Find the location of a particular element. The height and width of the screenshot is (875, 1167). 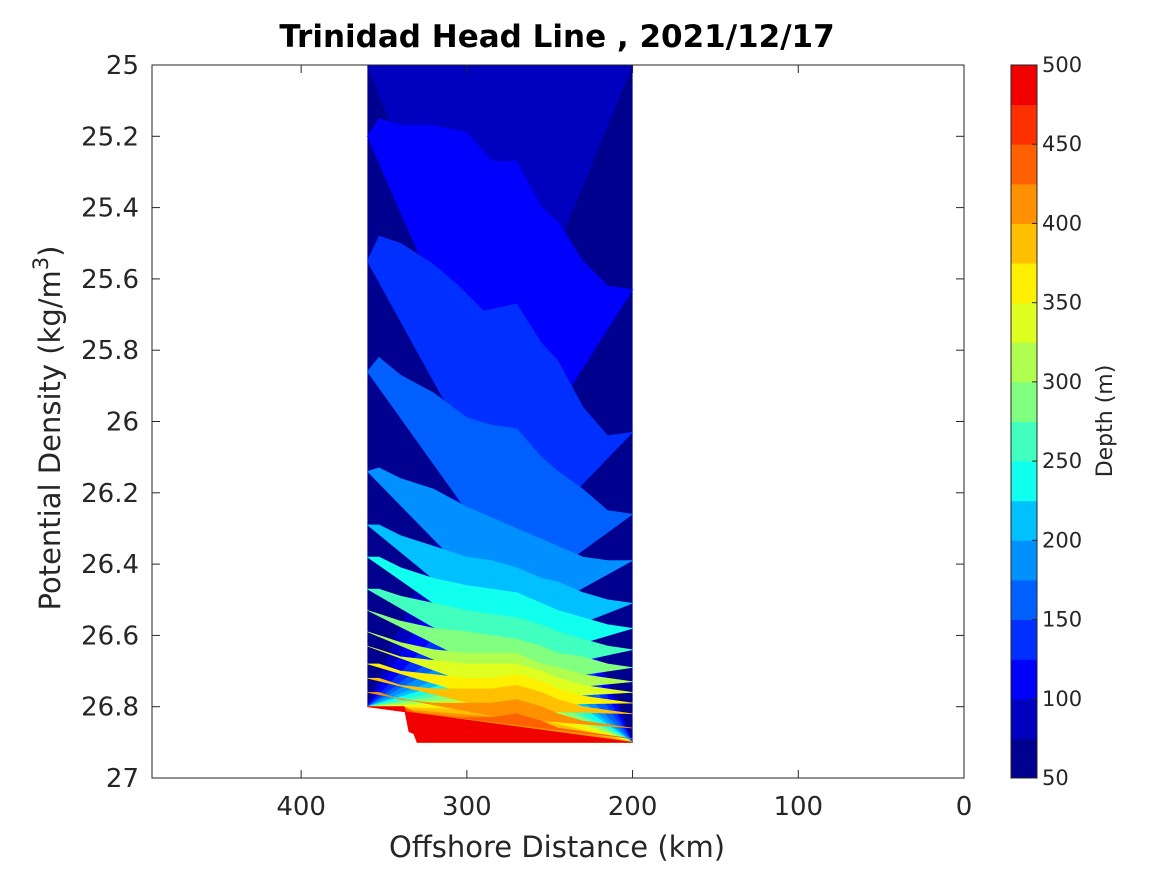

x-tick-label: 200 is located at coordinates (633, 807).